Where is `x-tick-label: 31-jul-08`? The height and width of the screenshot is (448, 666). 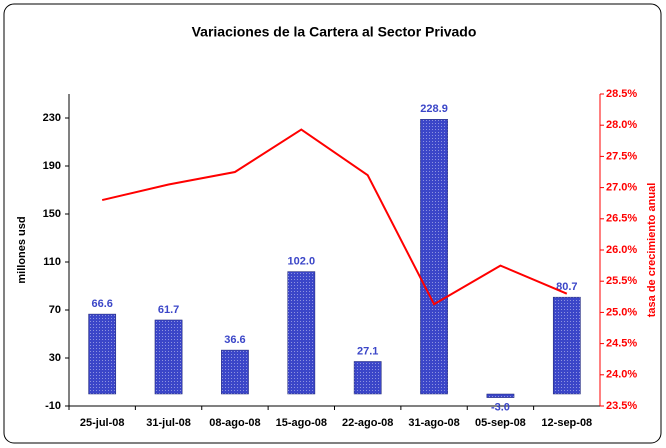
x-tick-label: 31-jul-08 is located at coordinates (168, 423).